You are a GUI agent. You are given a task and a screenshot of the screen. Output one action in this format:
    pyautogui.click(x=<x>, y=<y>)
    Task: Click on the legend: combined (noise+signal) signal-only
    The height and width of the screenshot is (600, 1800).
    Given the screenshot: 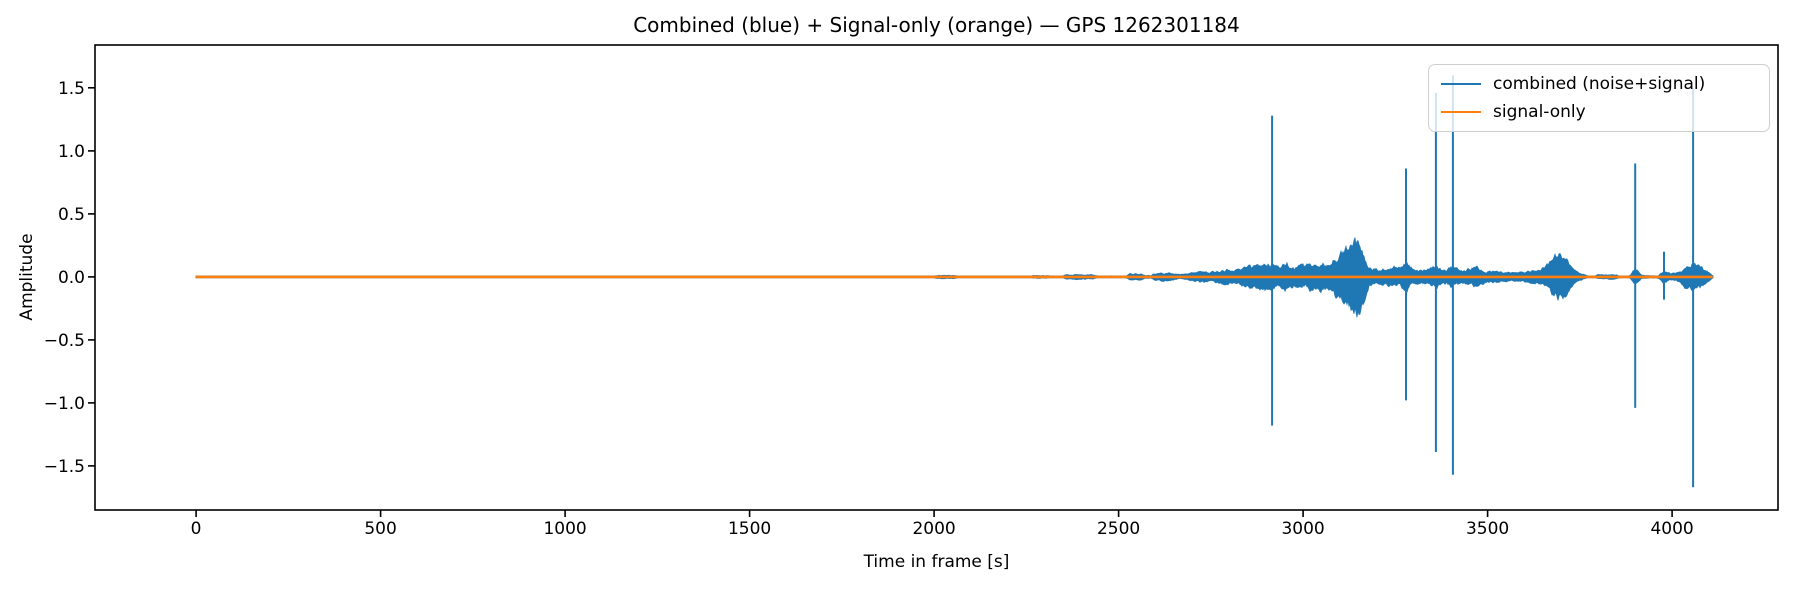 What is the action you would take?
    pyautogui.click(x=1599, y=98)
    